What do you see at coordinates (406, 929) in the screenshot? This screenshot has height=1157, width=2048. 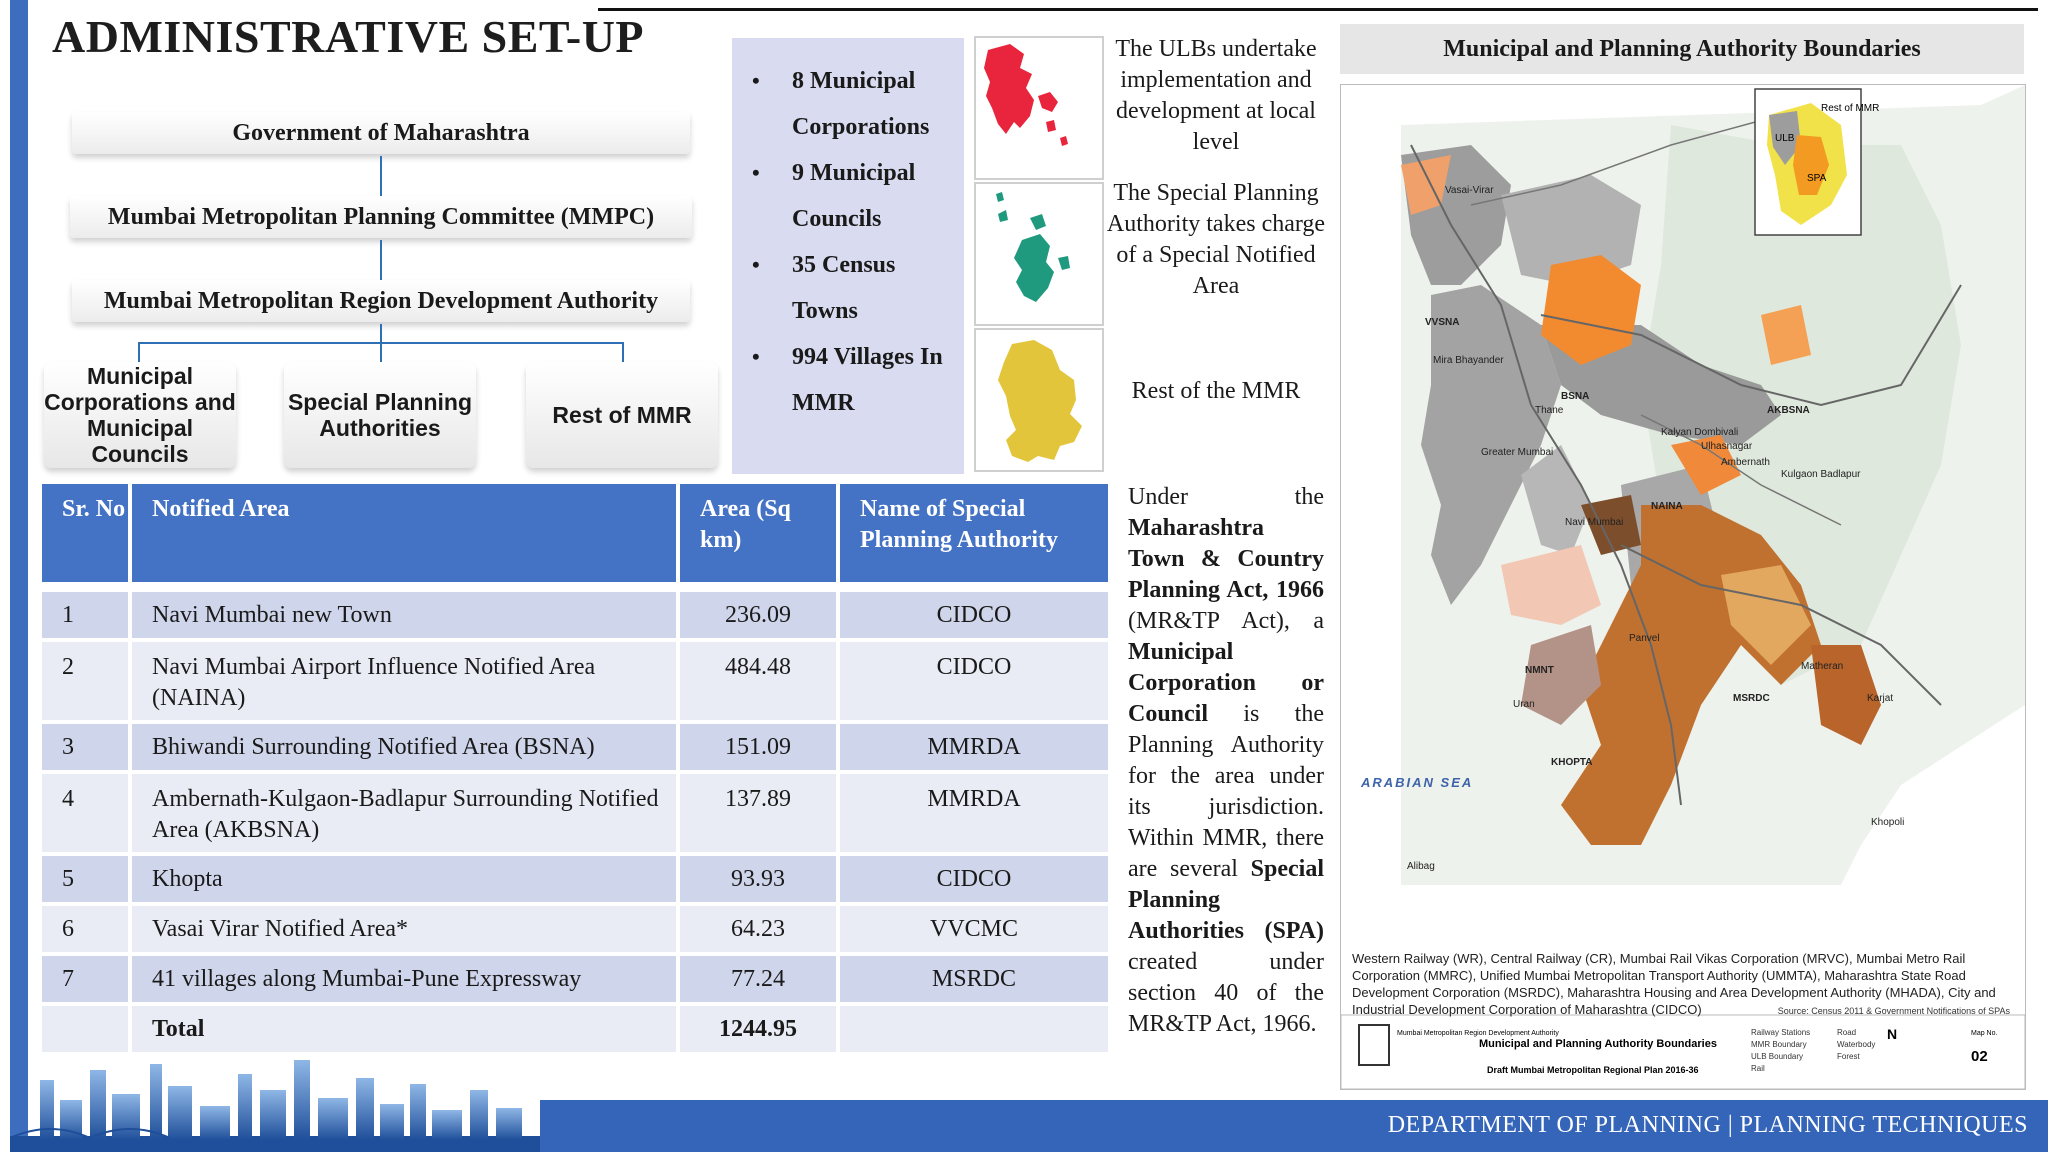 I see `cell-notified-area: Vasai Virar Notified Area*` at bounding box center [406, 929].